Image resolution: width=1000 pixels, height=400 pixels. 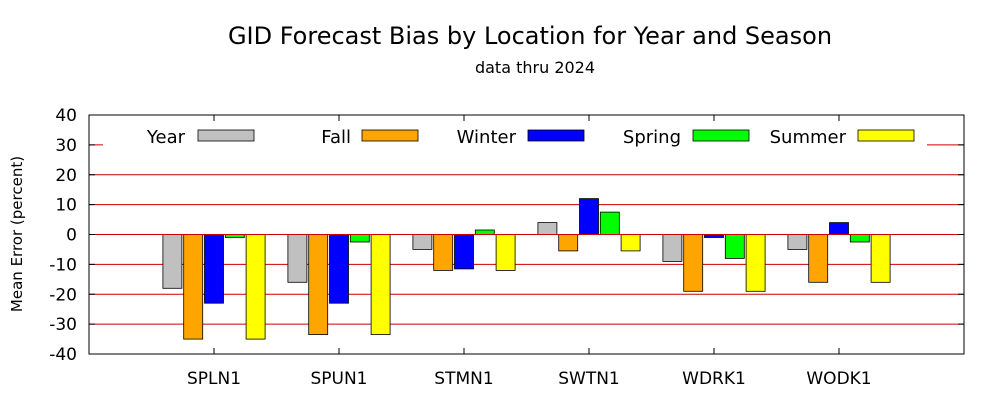 I want to click on x-tick-label: SWTN1, so click(x=589, y=379).